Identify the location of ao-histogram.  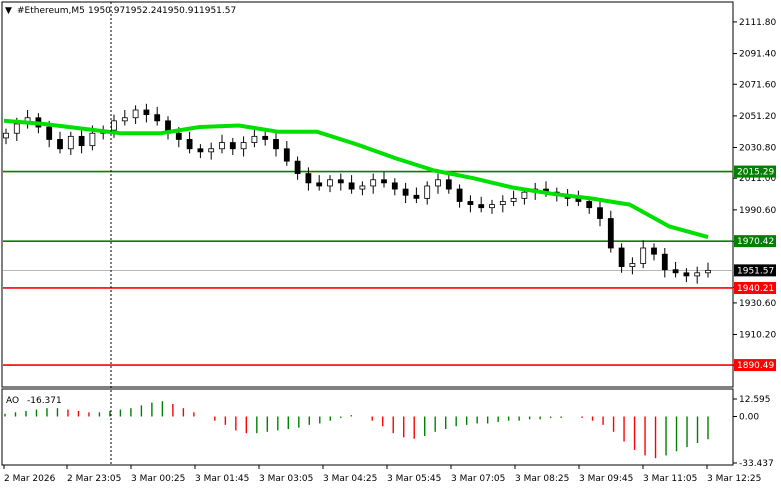
(356, 430).